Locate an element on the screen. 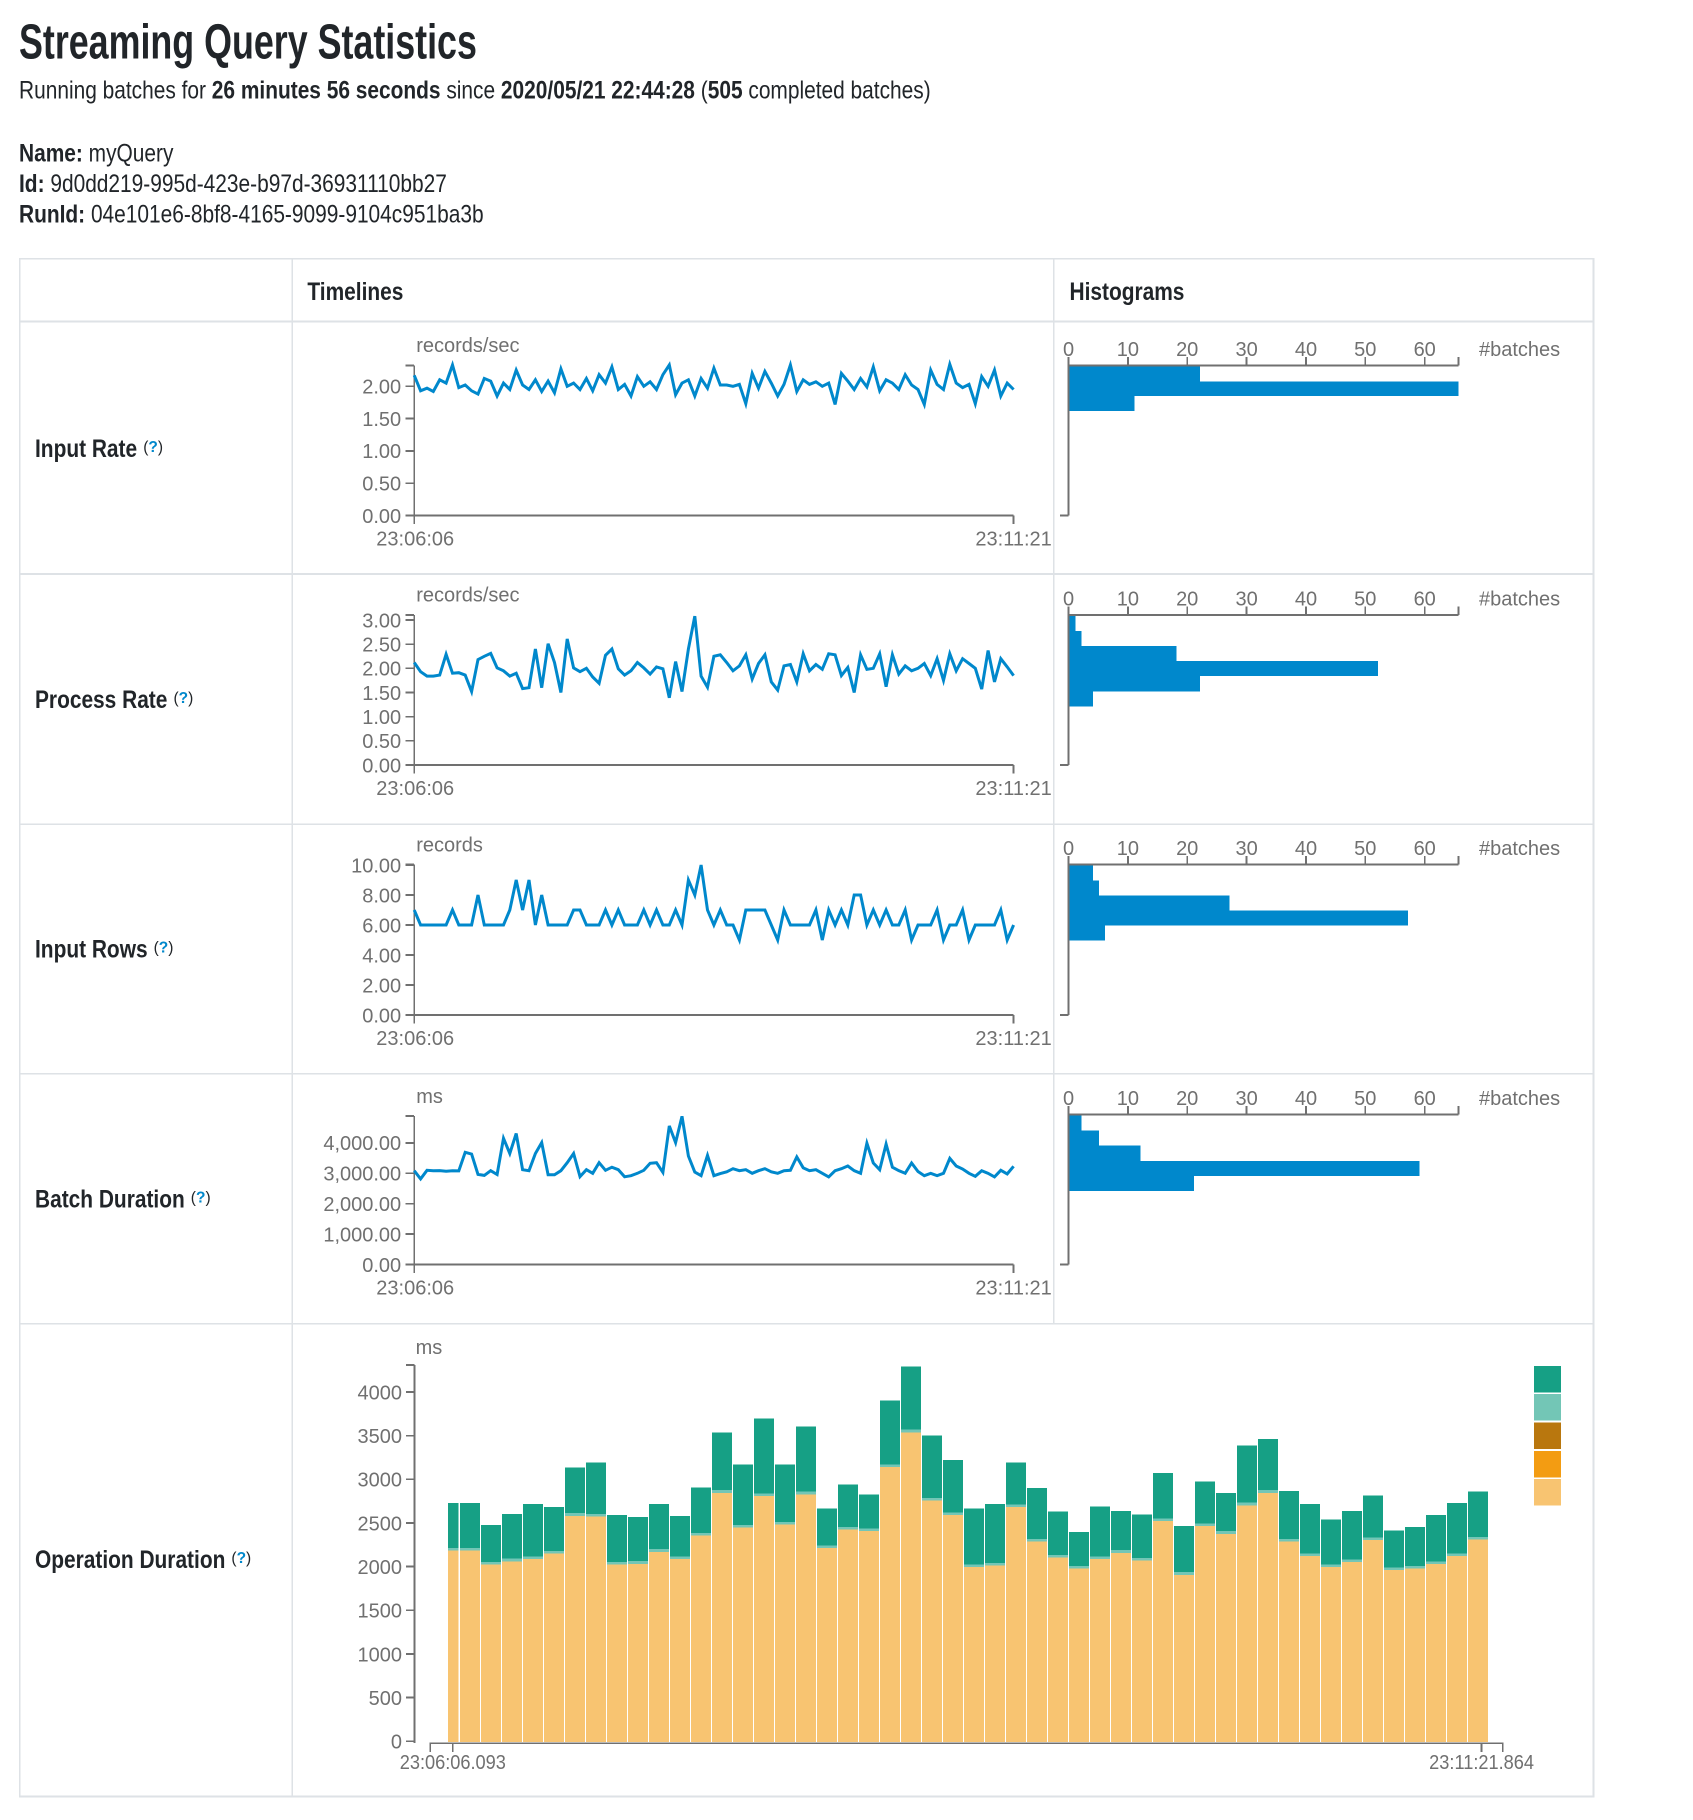  svg-text: Name: myQuery is located at coordinates (96, 153).